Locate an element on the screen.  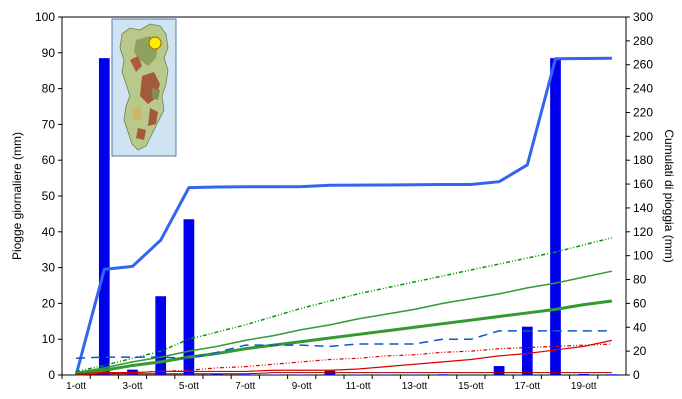
right-tick-label: 300 is located at coordinates (643, 17).